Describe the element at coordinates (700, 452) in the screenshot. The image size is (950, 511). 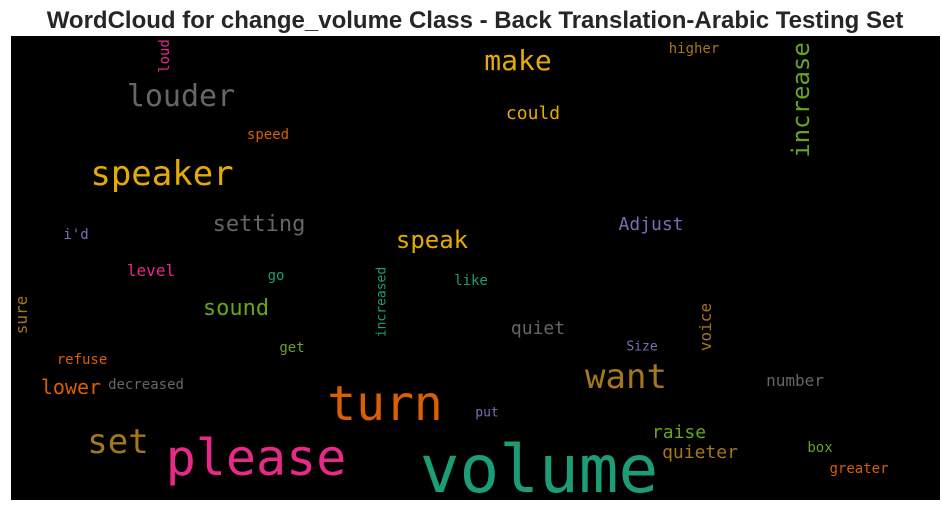
I see `wordcloud-word: quieter` at that location.